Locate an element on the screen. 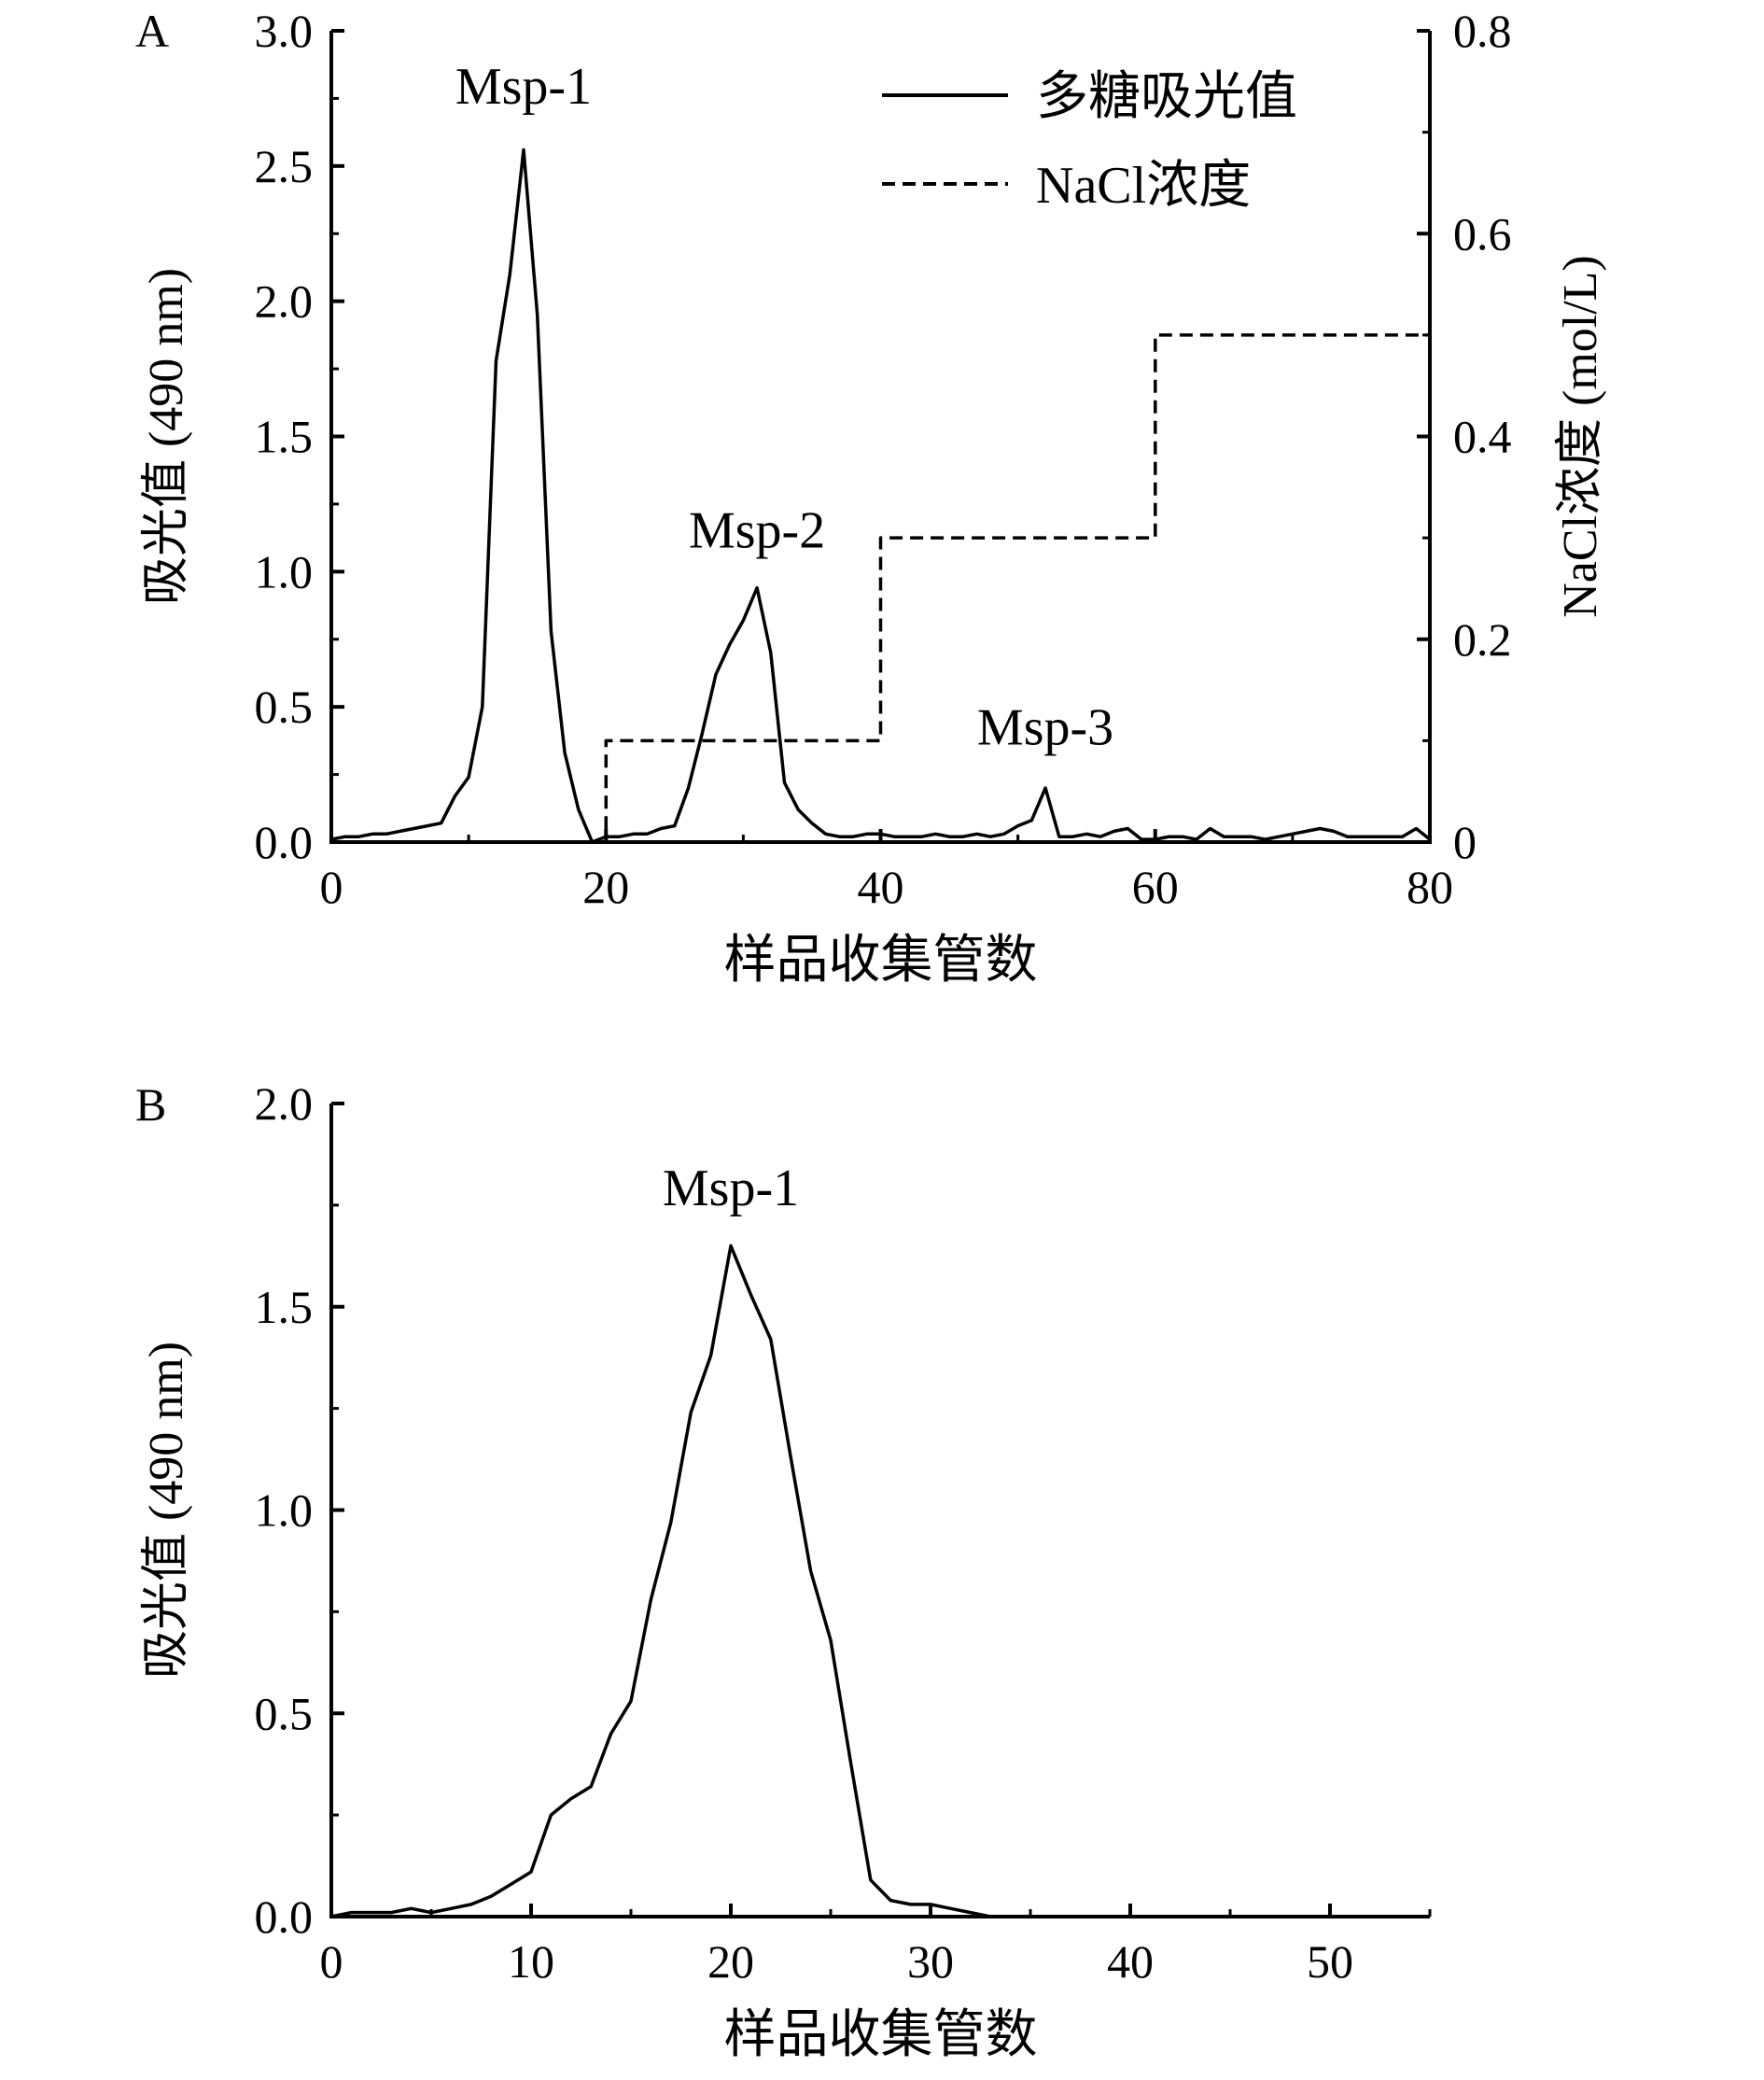  peak-label: Msp-2 is located at coordinates (757, 530).